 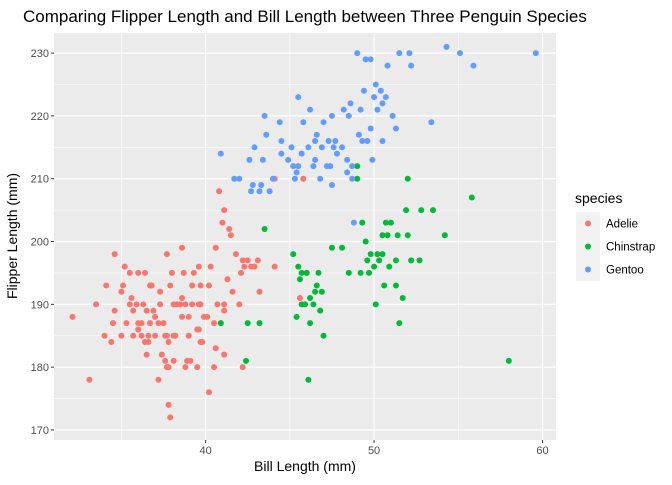 I want to click on x-tick-label: 60, so click(x=542, y=451).